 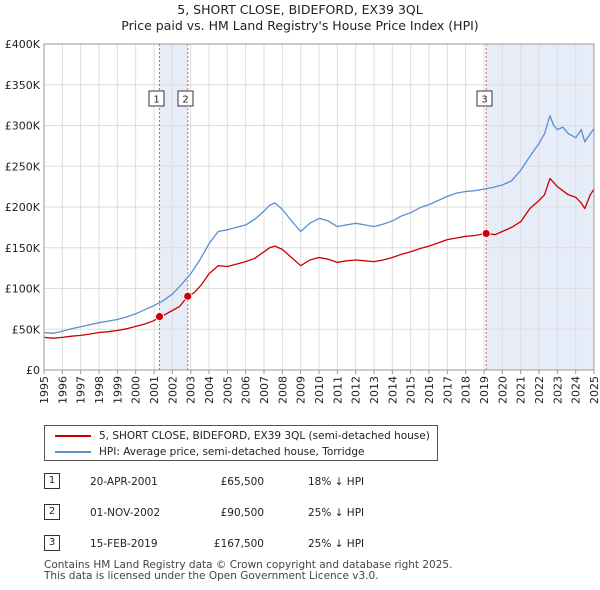 What do you see at coordinates (172, 390) in the screenshot?
I see `x-tick-label: 2002` at bounding box center [172, 390].